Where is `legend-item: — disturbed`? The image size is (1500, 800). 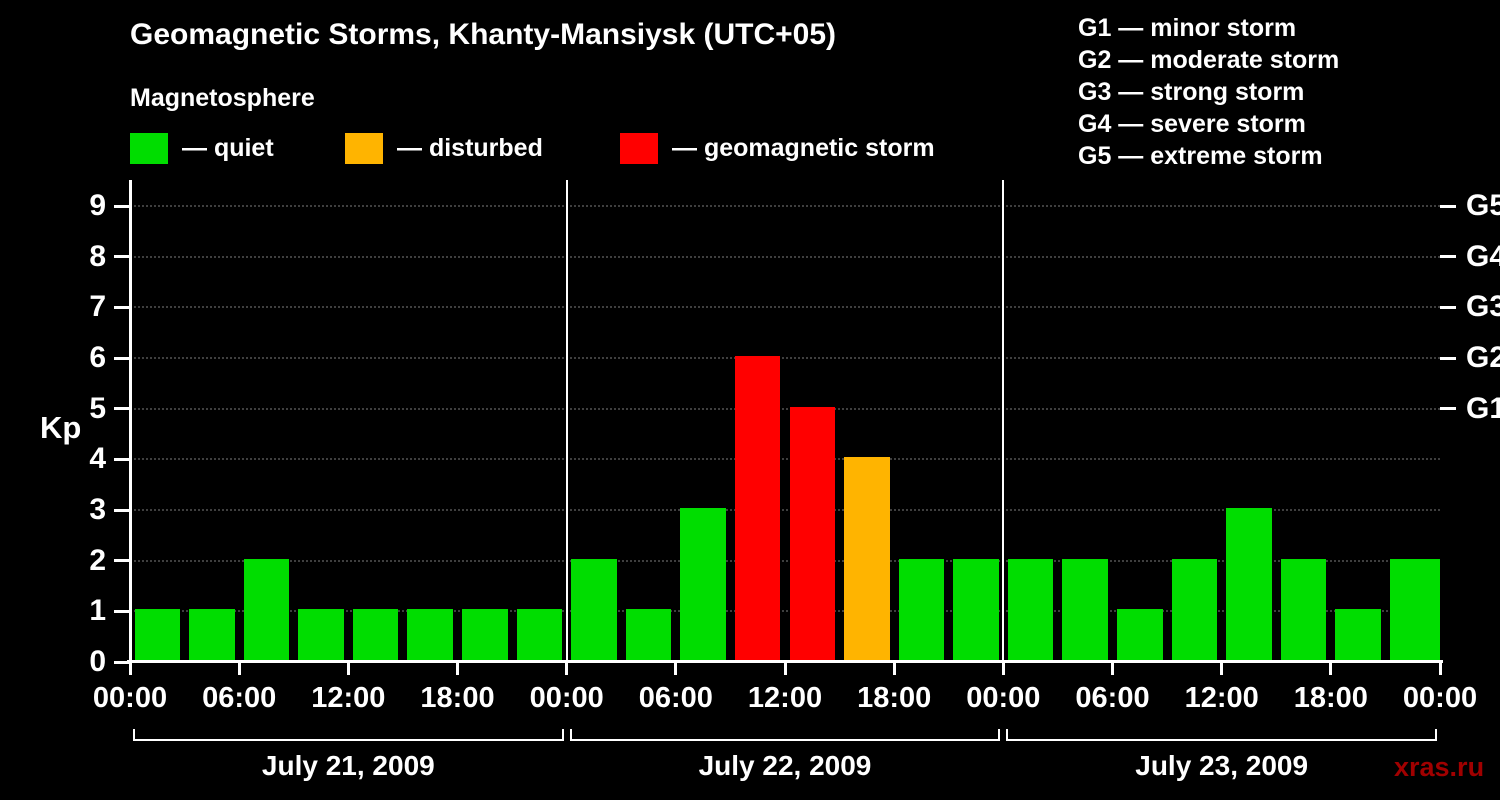 legend-item: — disturbed is located at coordinates (444, 148).